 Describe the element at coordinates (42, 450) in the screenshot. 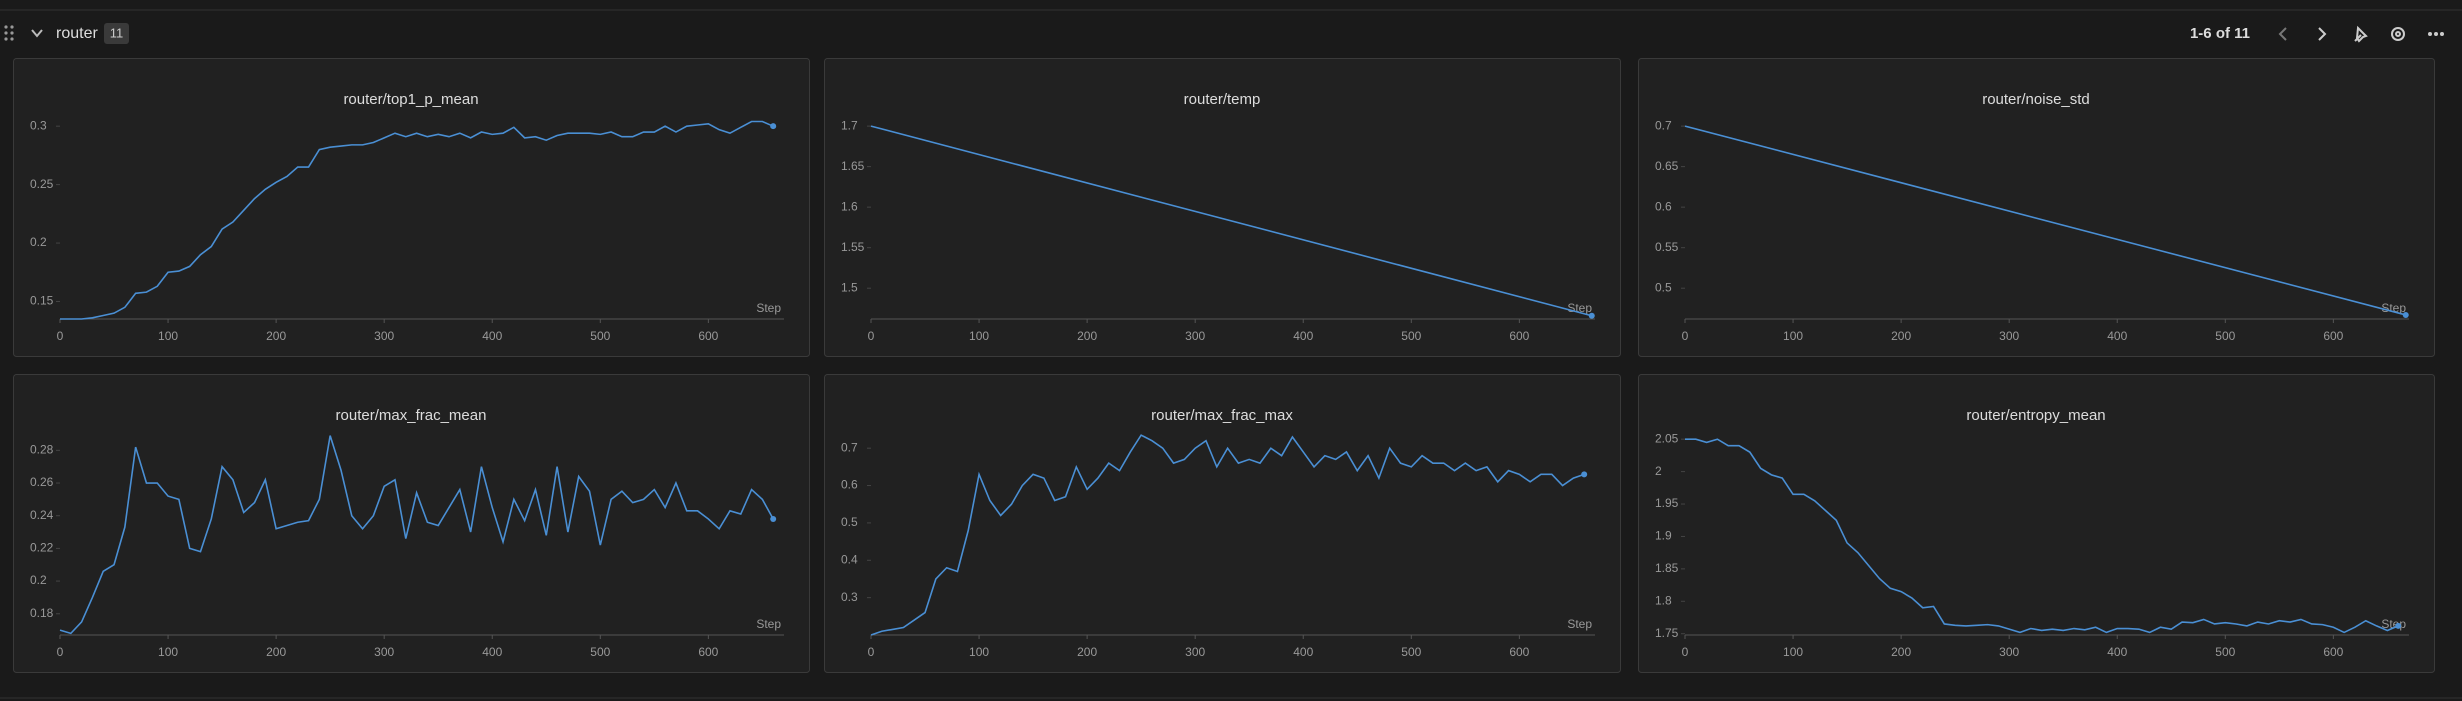

I see `y-tick-label: 0.28` at that location.